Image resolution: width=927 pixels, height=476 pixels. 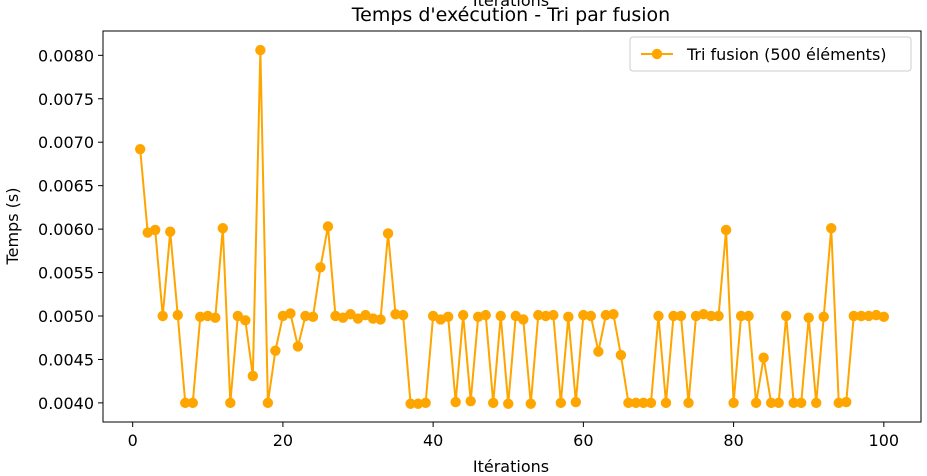 What do you see at coordinates (511, 466) in the screenshot?
I see `x-axis-label: Itérations` at bounding box center [511, 466].